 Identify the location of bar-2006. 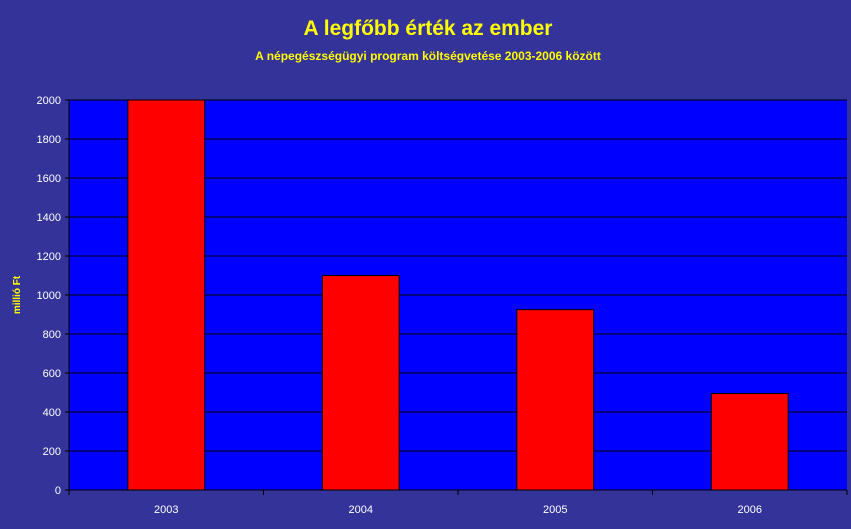
(749, 441).